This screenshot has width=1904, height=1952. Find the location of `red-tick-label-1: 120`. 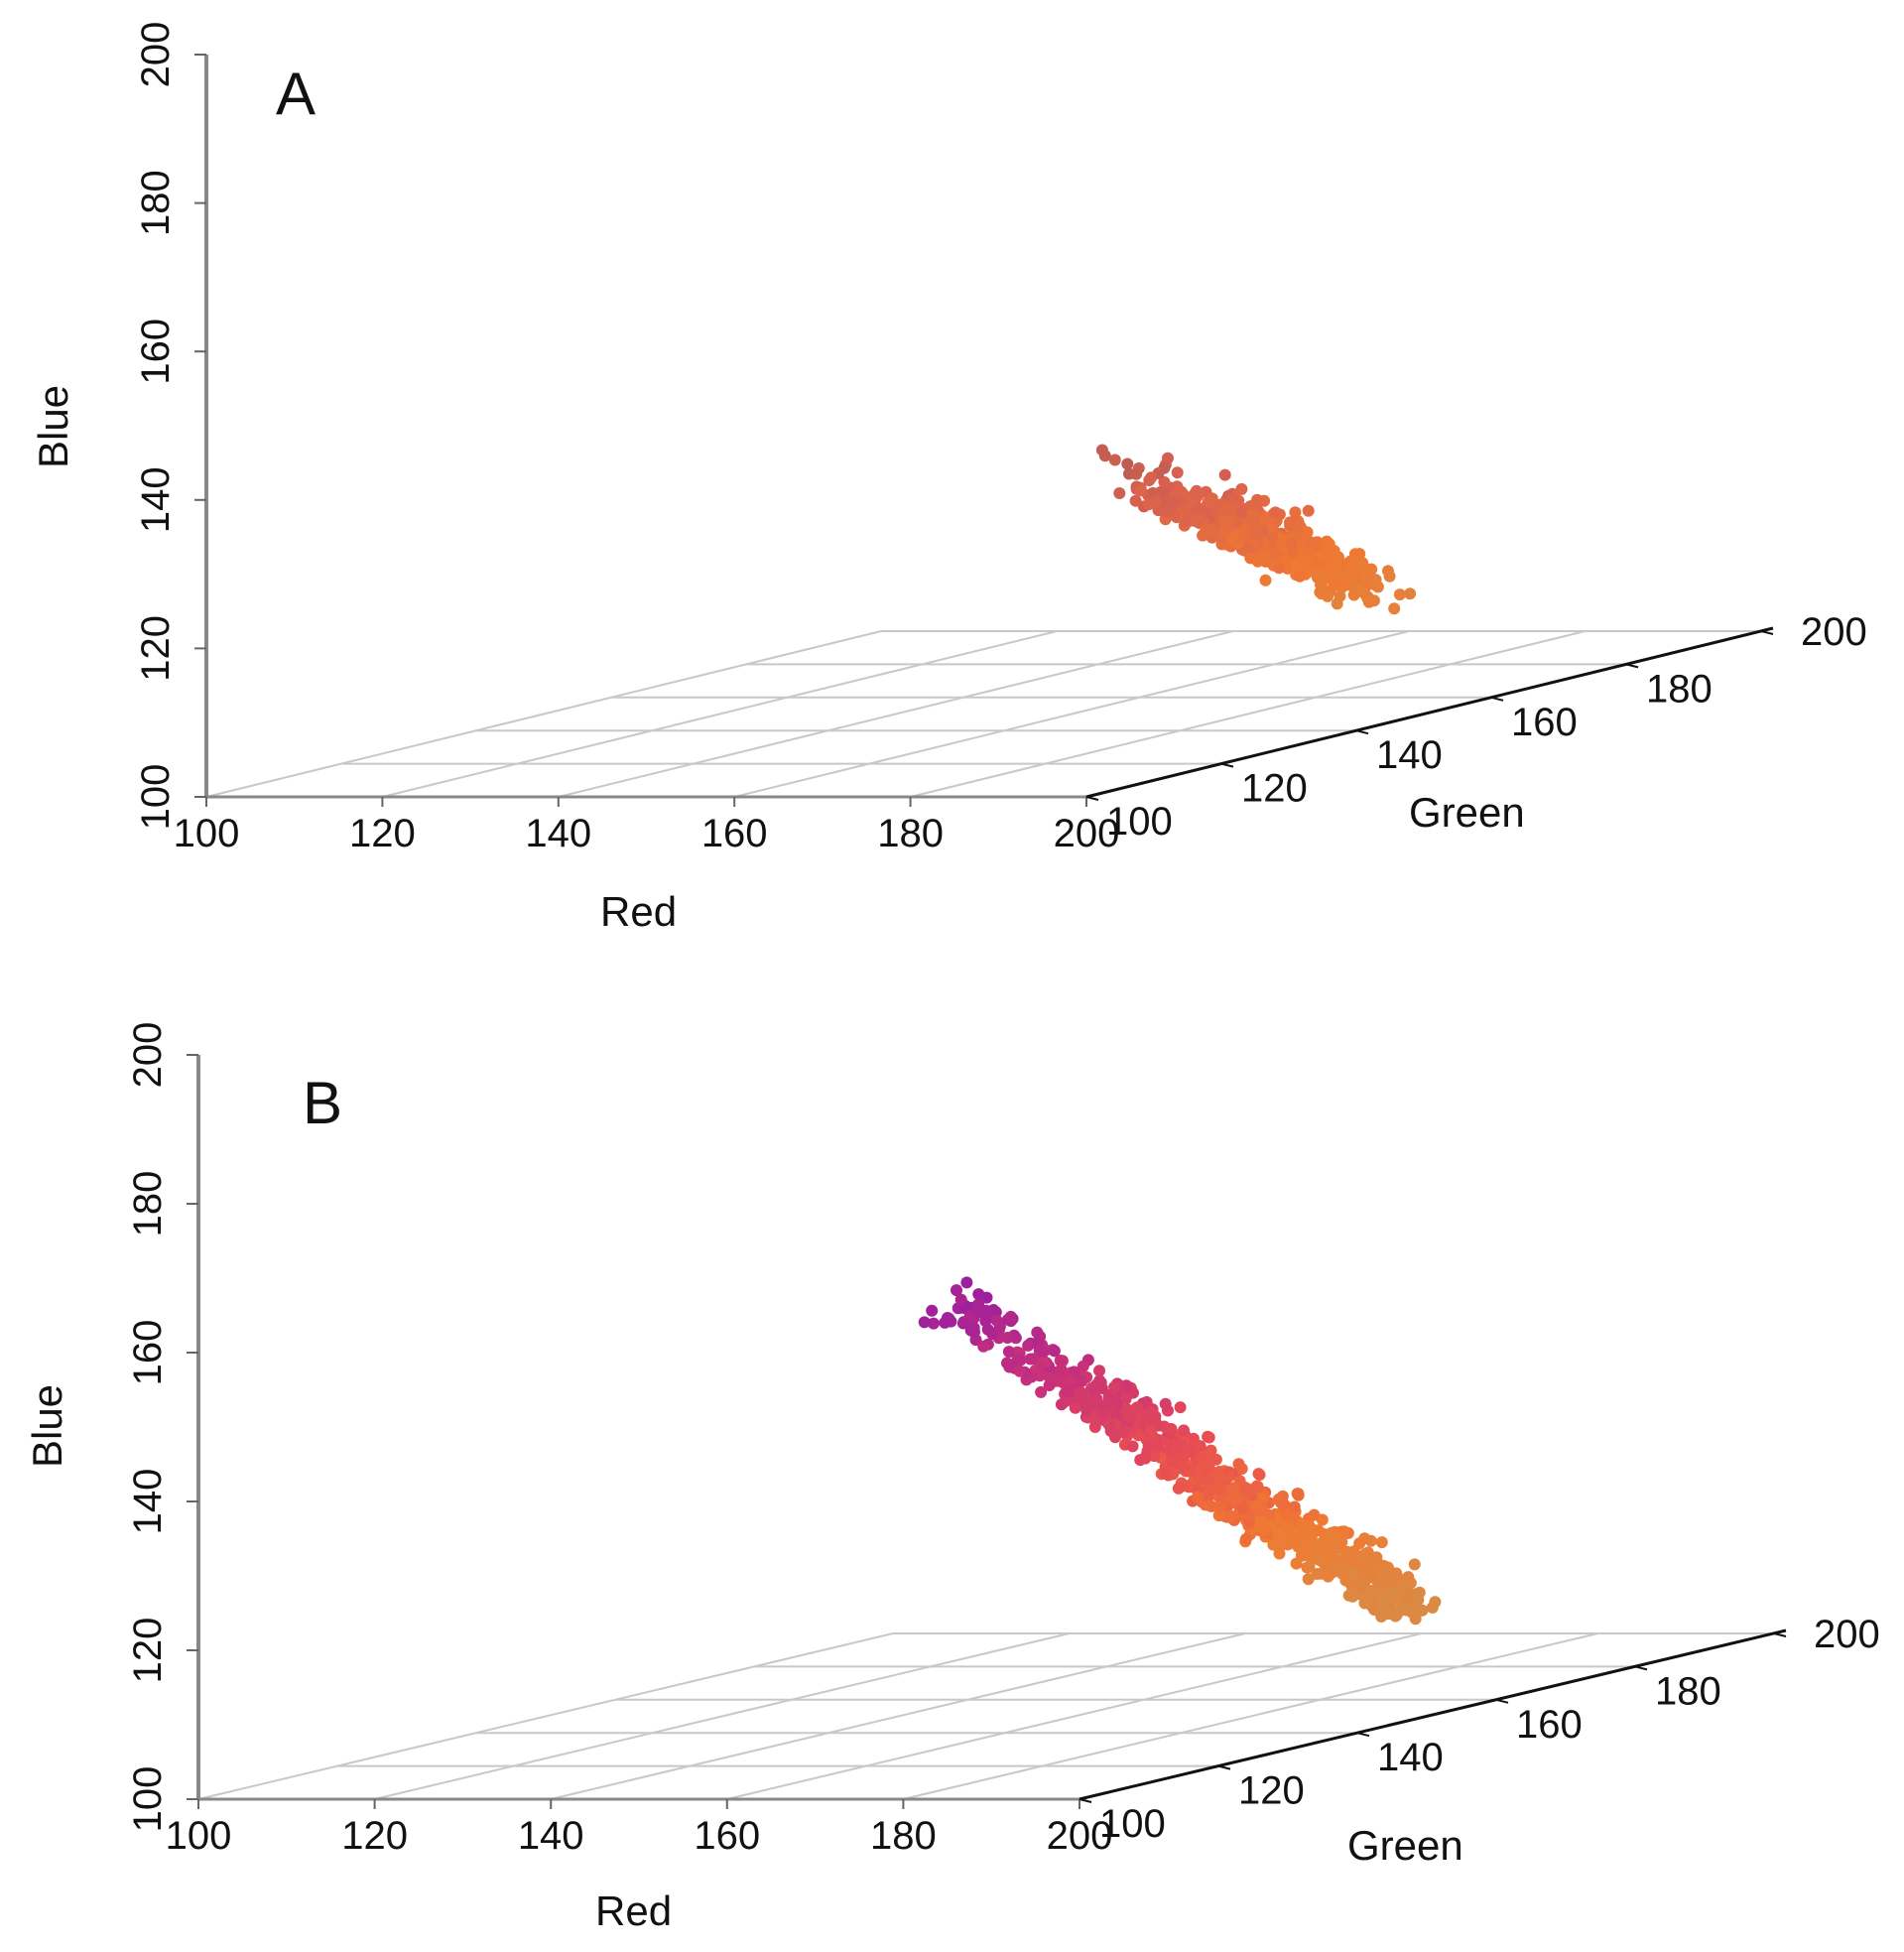

red-tick-label-1: 120 is located at coordinates (375, 1836).